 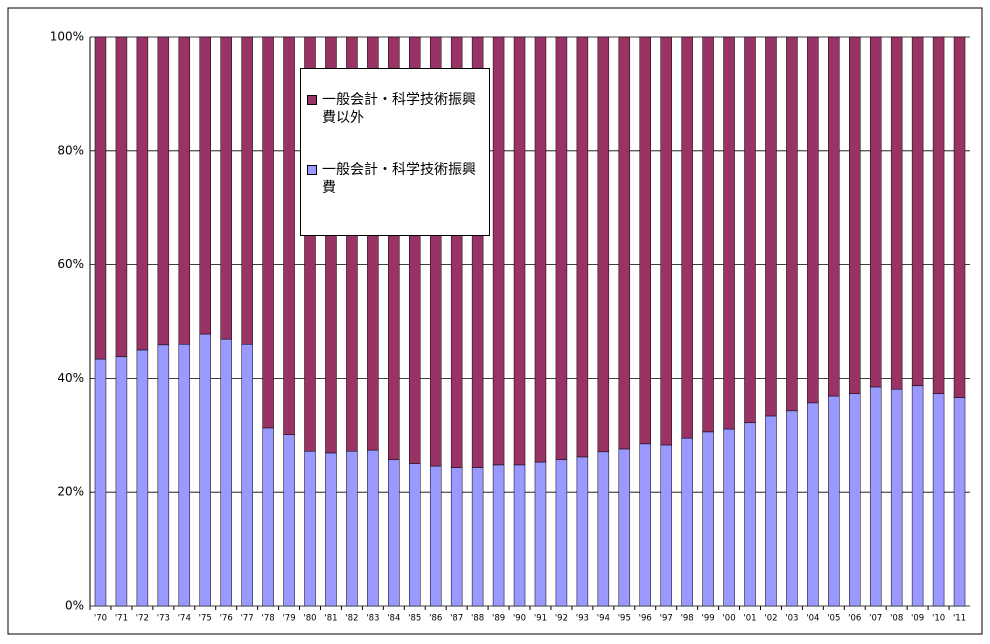 I want to click on x-tick-label: '77, so click(x=247, y=619).